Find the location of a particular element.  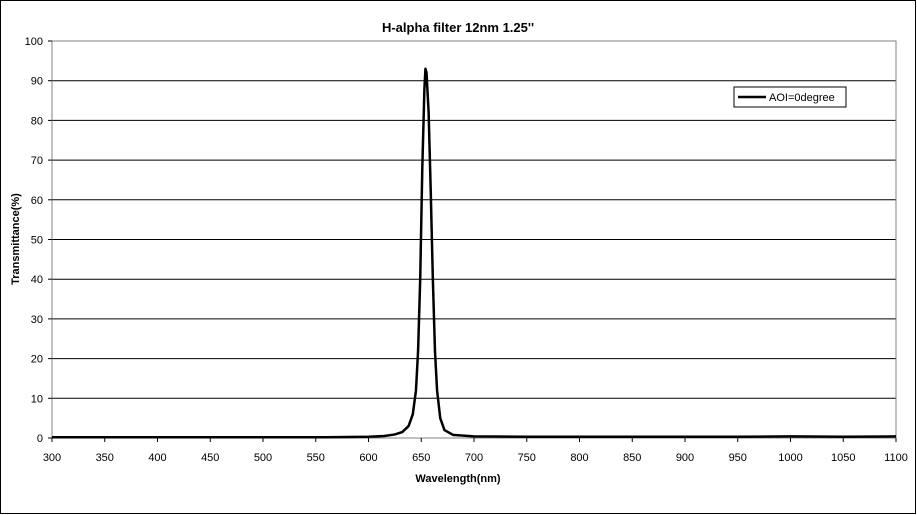

x-tick-label: 1000 is located at coordinates (790, 458).